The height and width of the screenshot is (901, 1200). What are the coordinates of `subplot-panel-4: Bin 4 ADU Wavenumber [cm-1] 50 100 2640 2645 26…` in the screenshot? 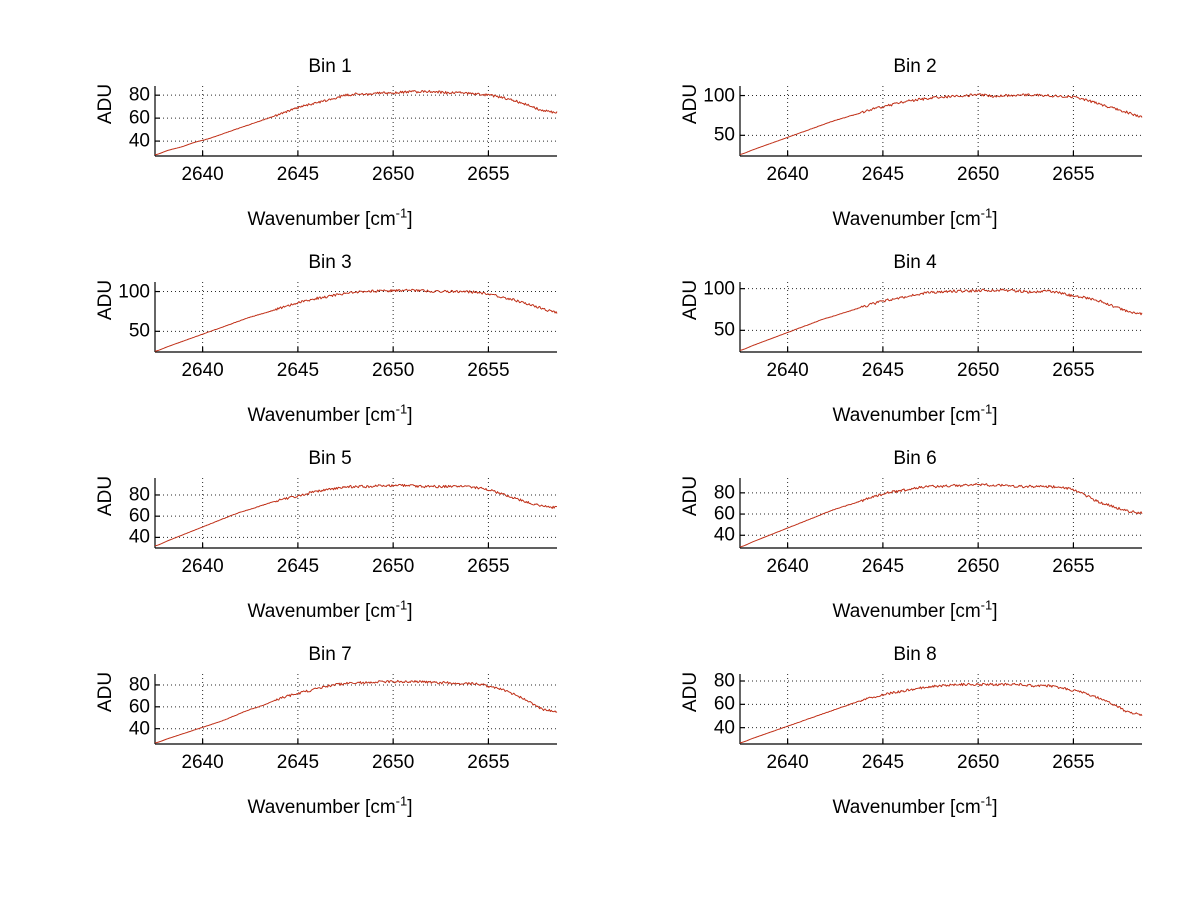 It's located at (915, 342).